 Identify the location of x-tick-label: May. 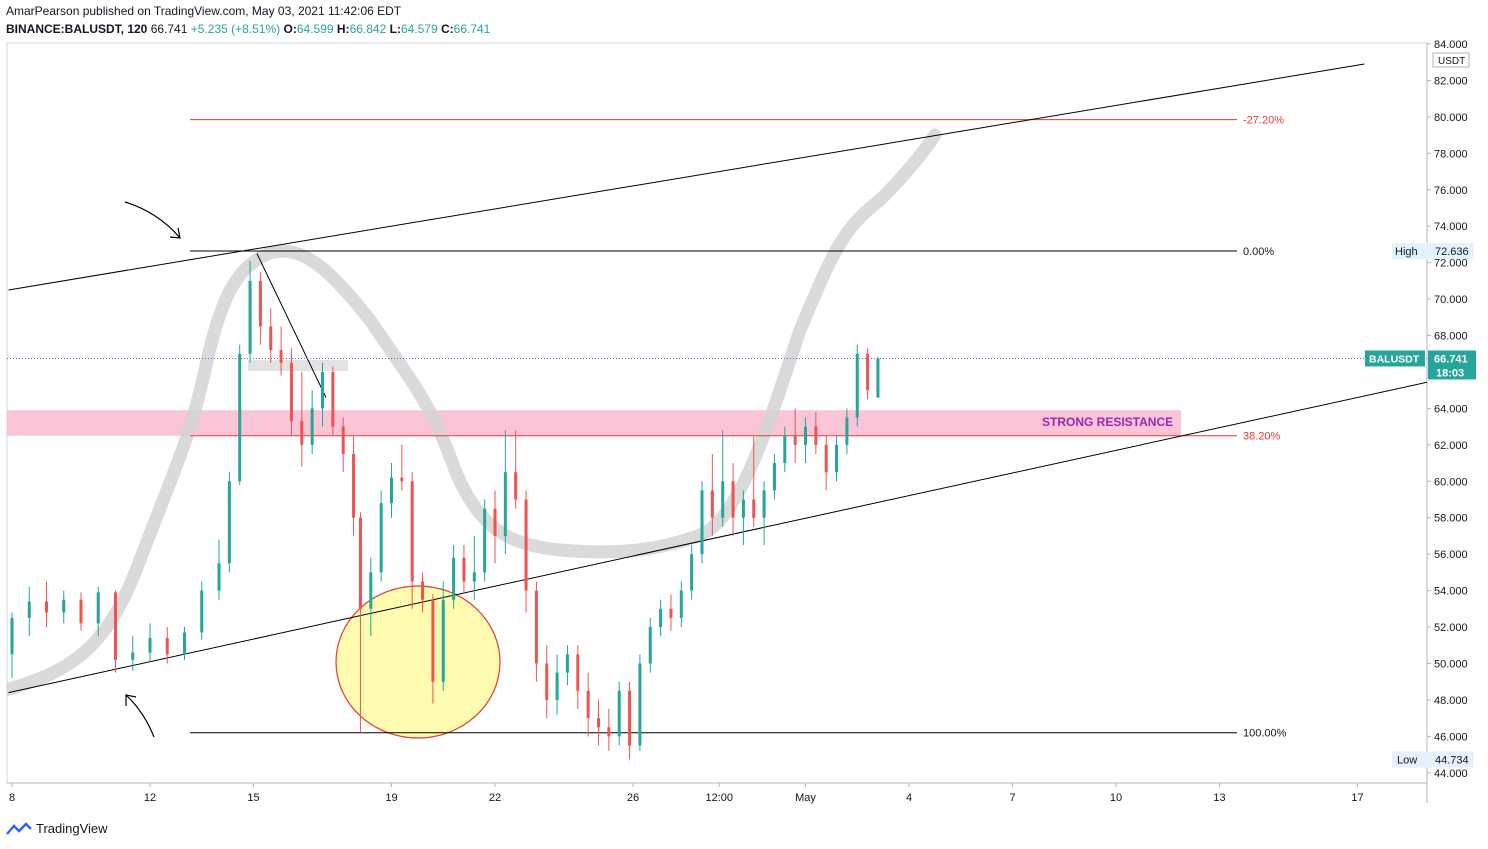
(805, 798).